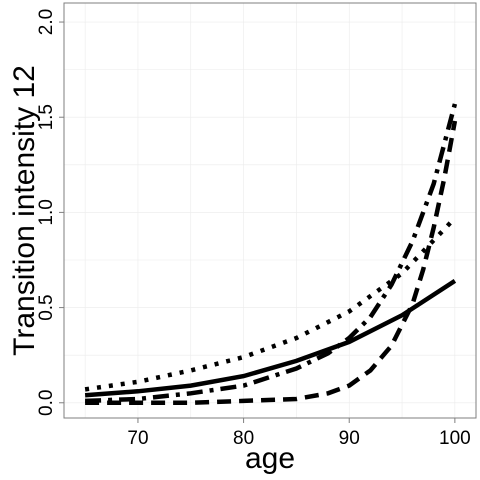  I want to click on x-tick-label-80: 80, so click(243, 438).